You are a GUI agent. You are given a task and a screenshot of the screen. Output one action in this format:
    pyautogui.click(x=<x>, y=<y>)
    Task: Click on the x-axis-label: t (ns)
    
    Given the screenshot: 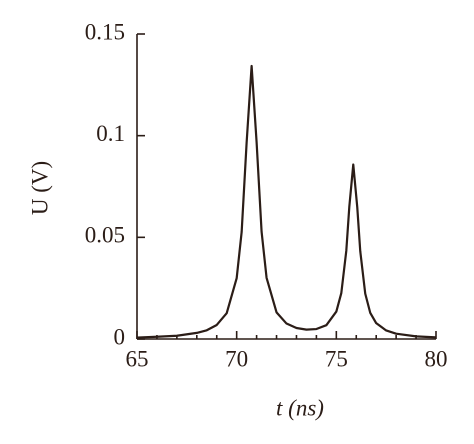 What is the action you would take?
    pyautogui.click(x=300, y=407)
    